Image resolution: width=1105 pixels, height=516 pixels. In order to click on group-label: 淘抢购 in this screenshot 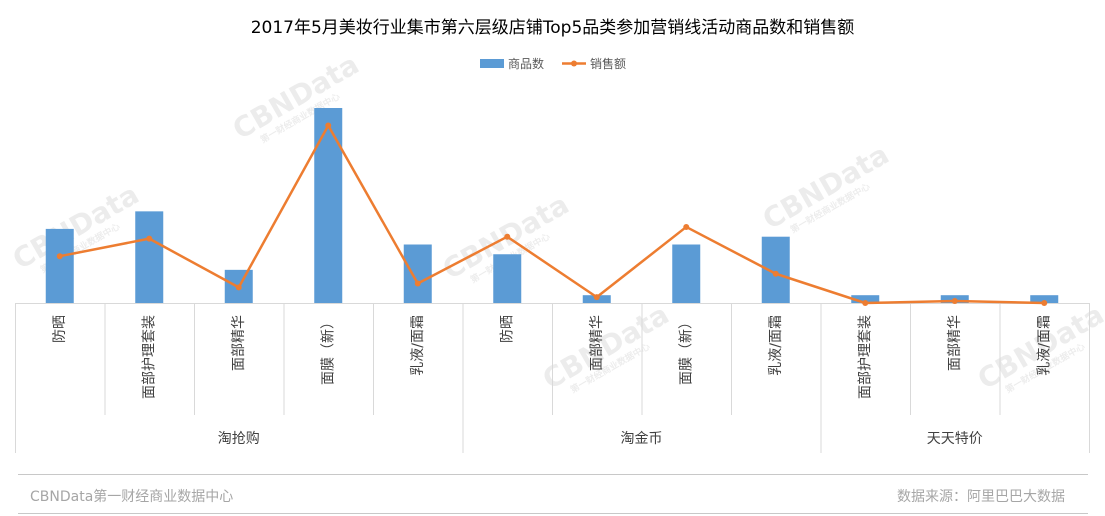, I will do `click(239, 438)`.